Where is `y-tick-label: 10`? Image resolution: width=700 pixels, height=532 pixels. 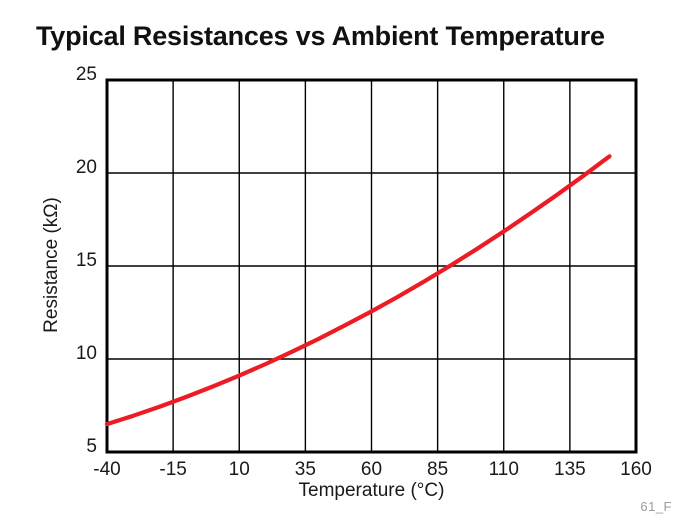 y-tick-label: 10 is located at coordinates (86, 353).